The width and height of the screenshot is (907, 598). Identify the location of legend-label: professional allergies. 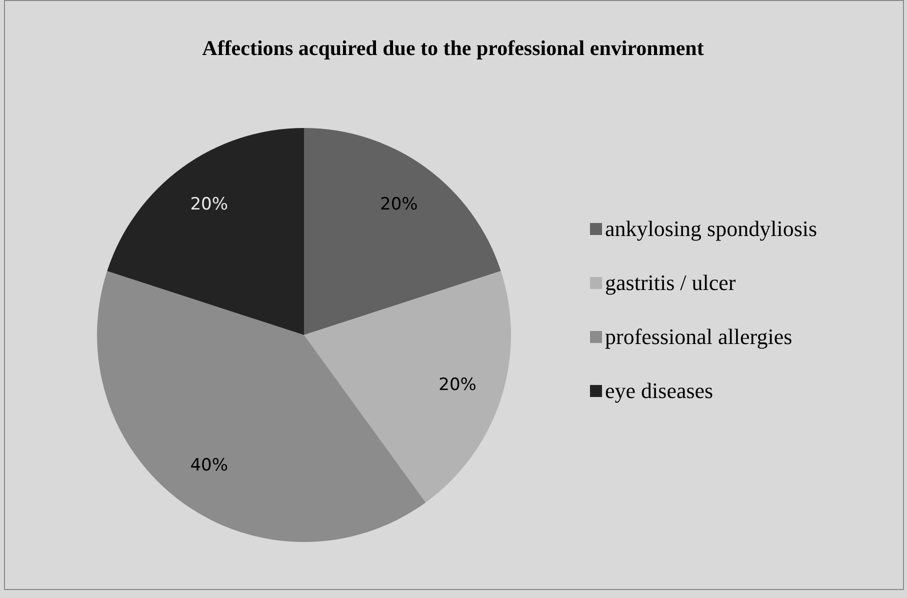
(698, 337).